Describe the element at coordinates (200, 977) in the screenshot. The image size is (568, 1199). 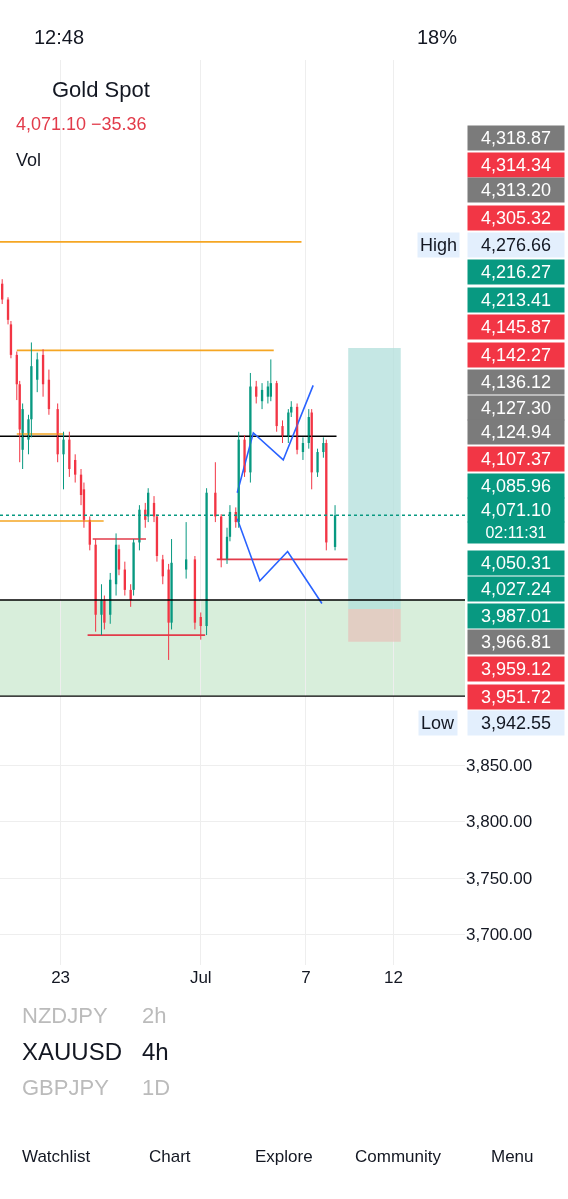
I see `x-tick-label: Jul` at that location.